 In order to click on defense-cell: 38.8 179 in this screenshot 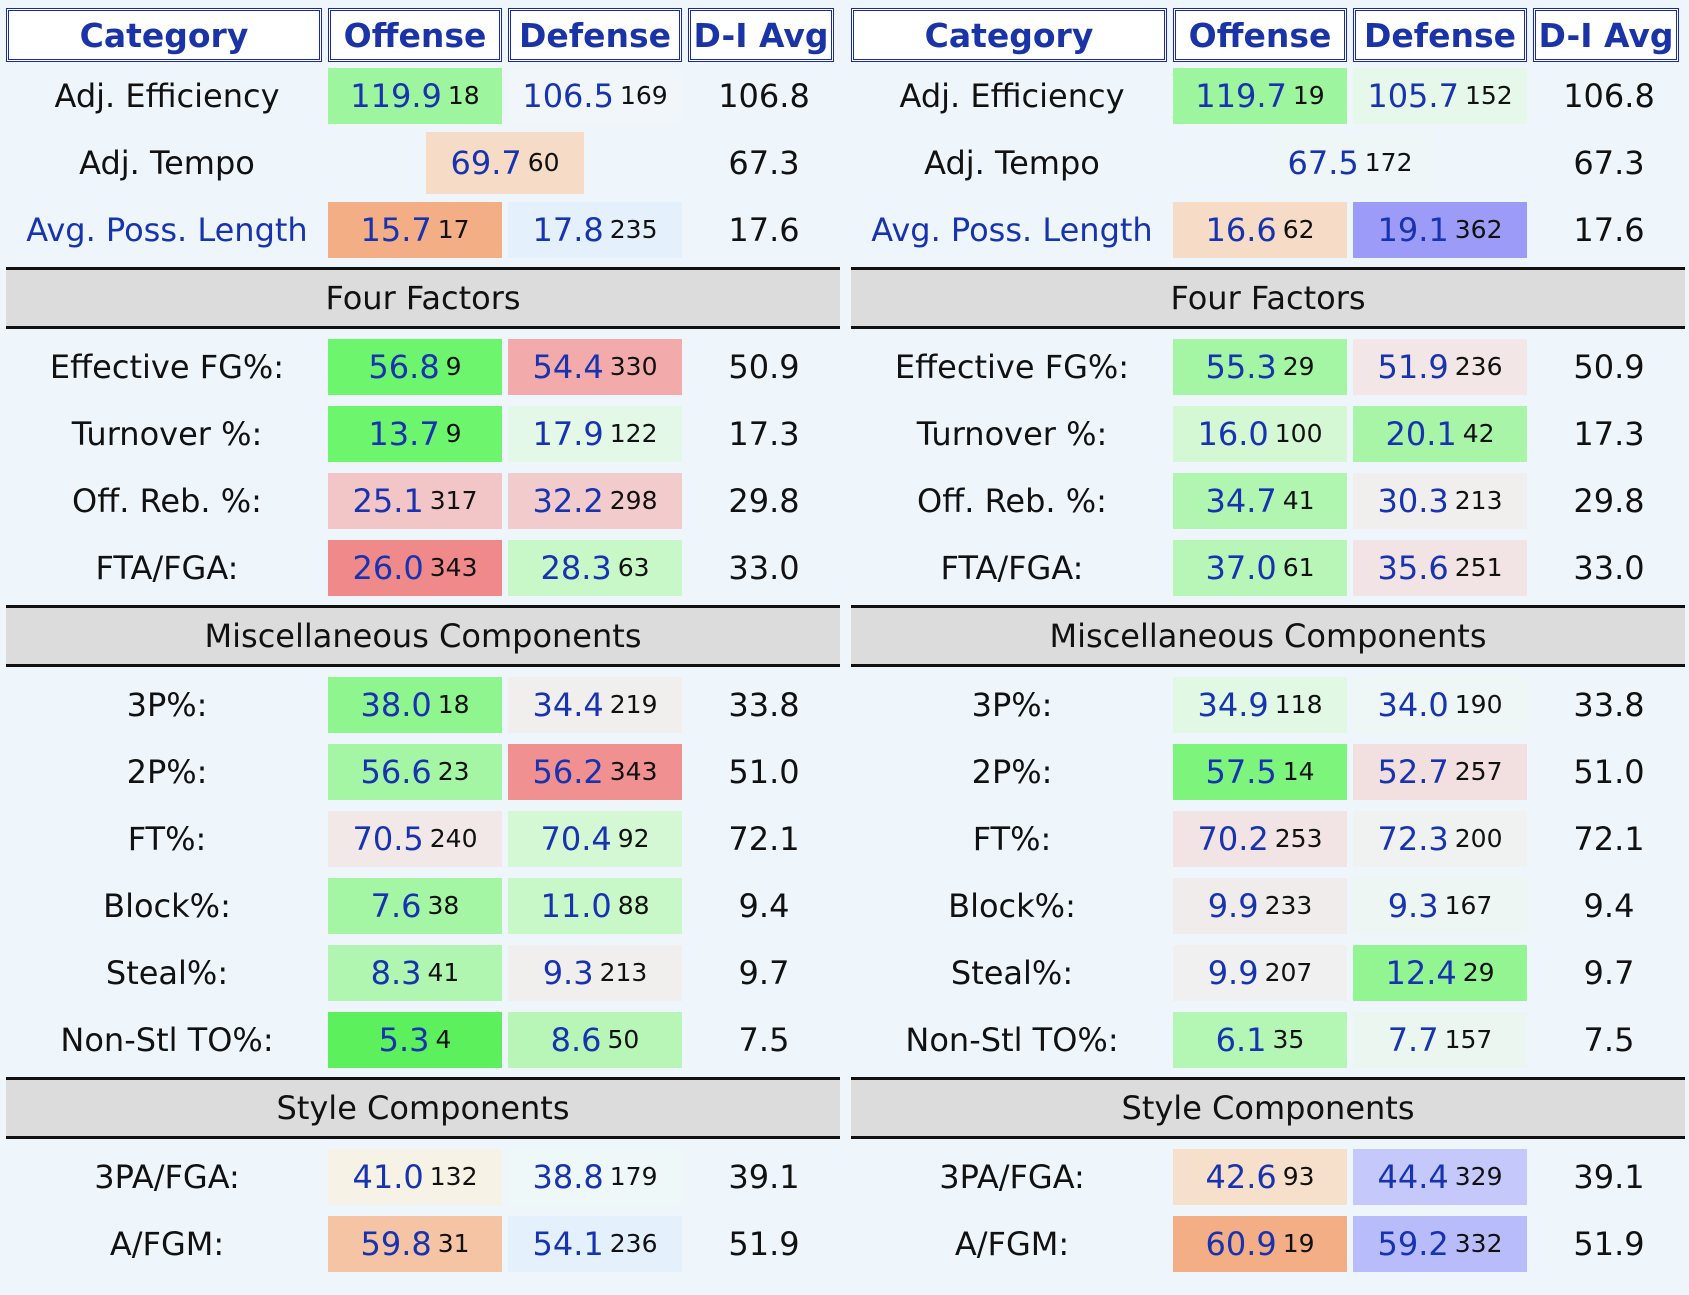, I will do `click(595, 1176)`.